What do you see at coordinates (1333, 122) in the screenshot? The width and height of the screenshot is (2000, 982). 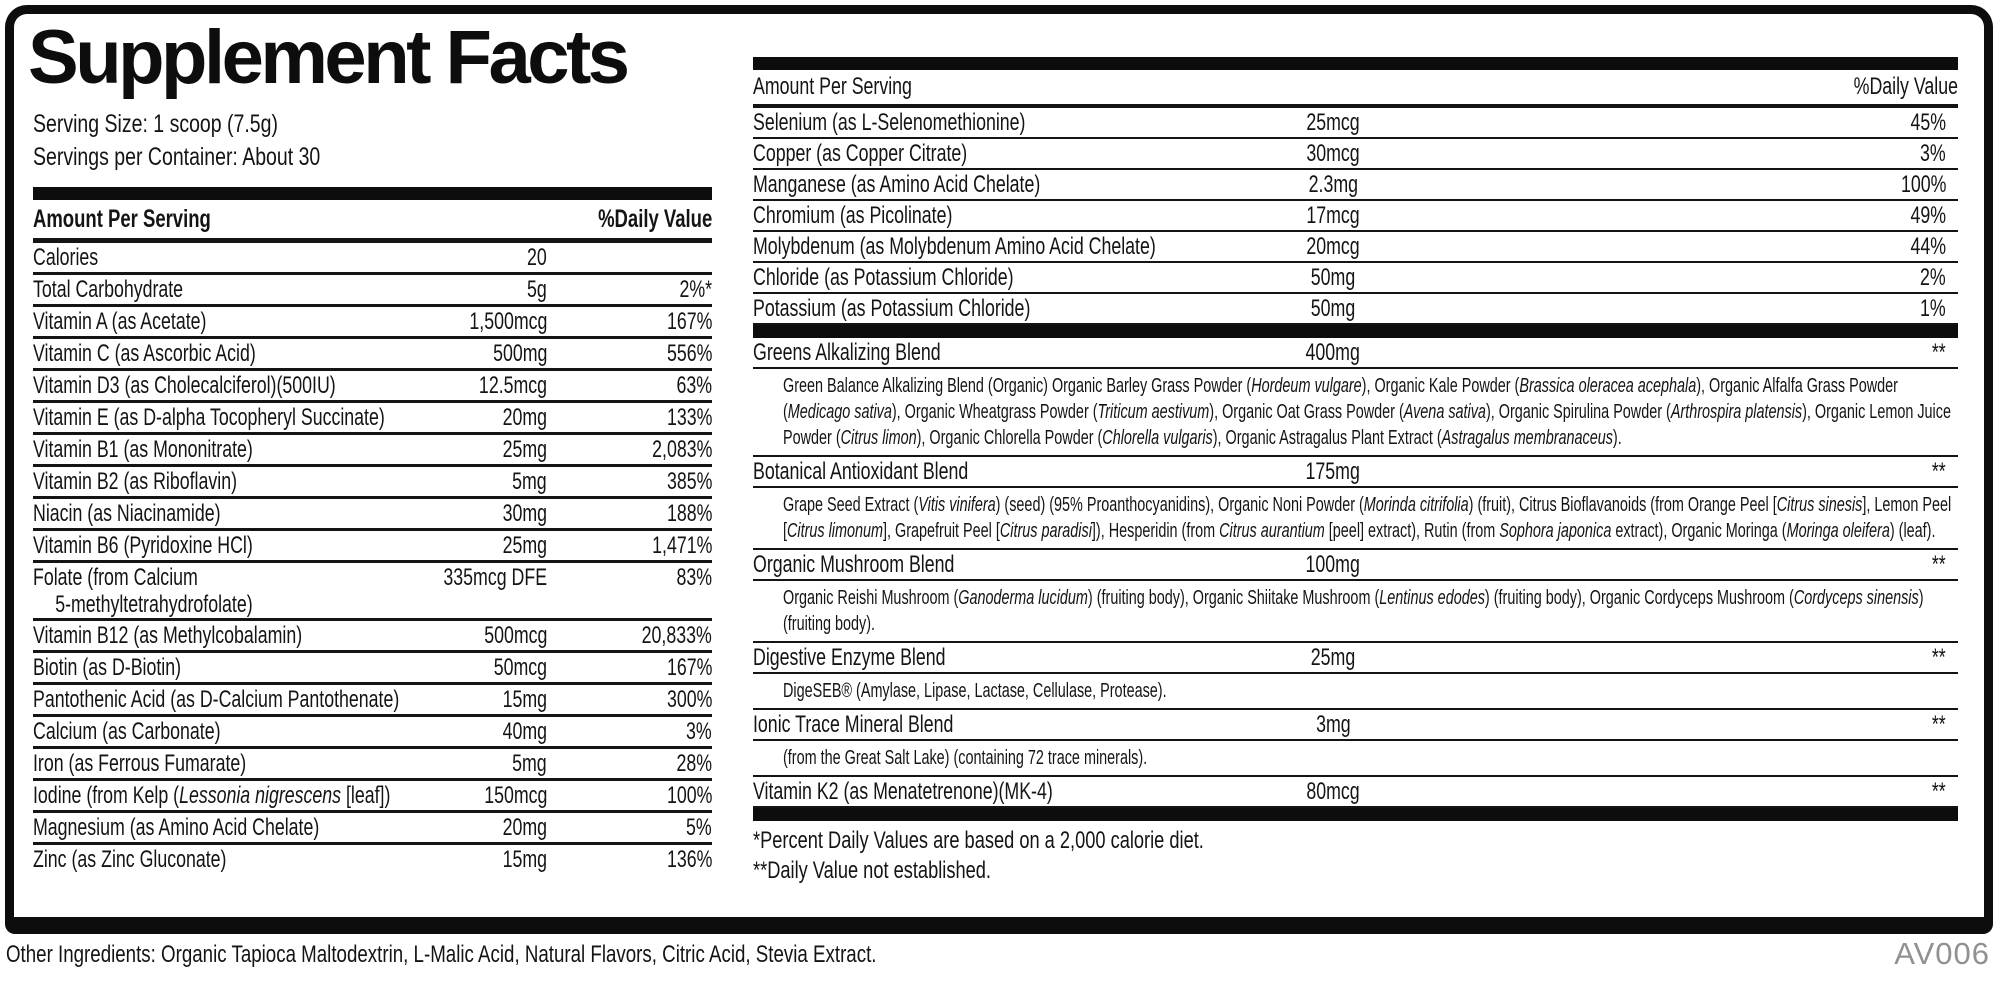 I see `amount-cell: 25mcg` at bounding box center [1333, 122].